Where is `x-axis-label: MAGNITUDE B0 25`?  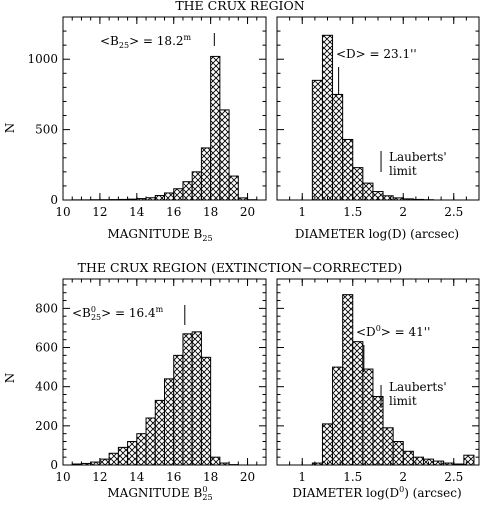
x-axis-label: MAGNITUDE B0 25 is located at coordinates (159, 493).